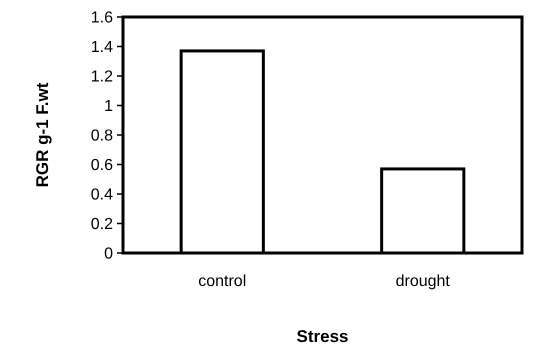 This screenshot has width=536, height=354. I want to click on y-tick-label: 0.4, so click(102, 195).